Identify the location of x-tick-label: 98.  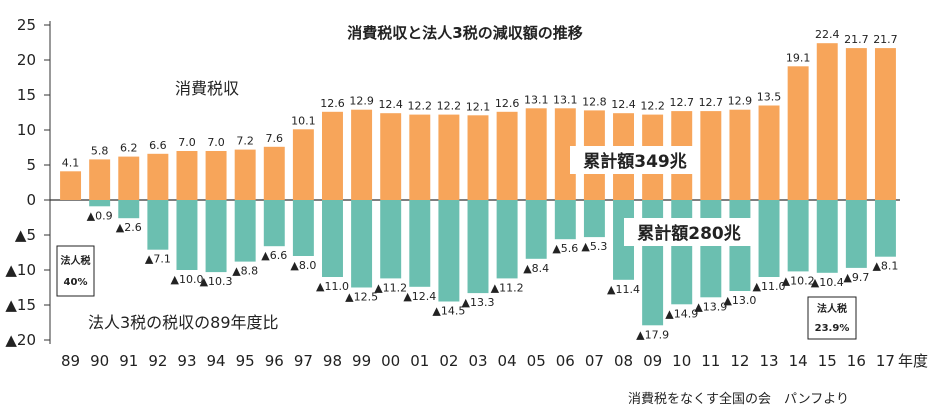
(332, 361).